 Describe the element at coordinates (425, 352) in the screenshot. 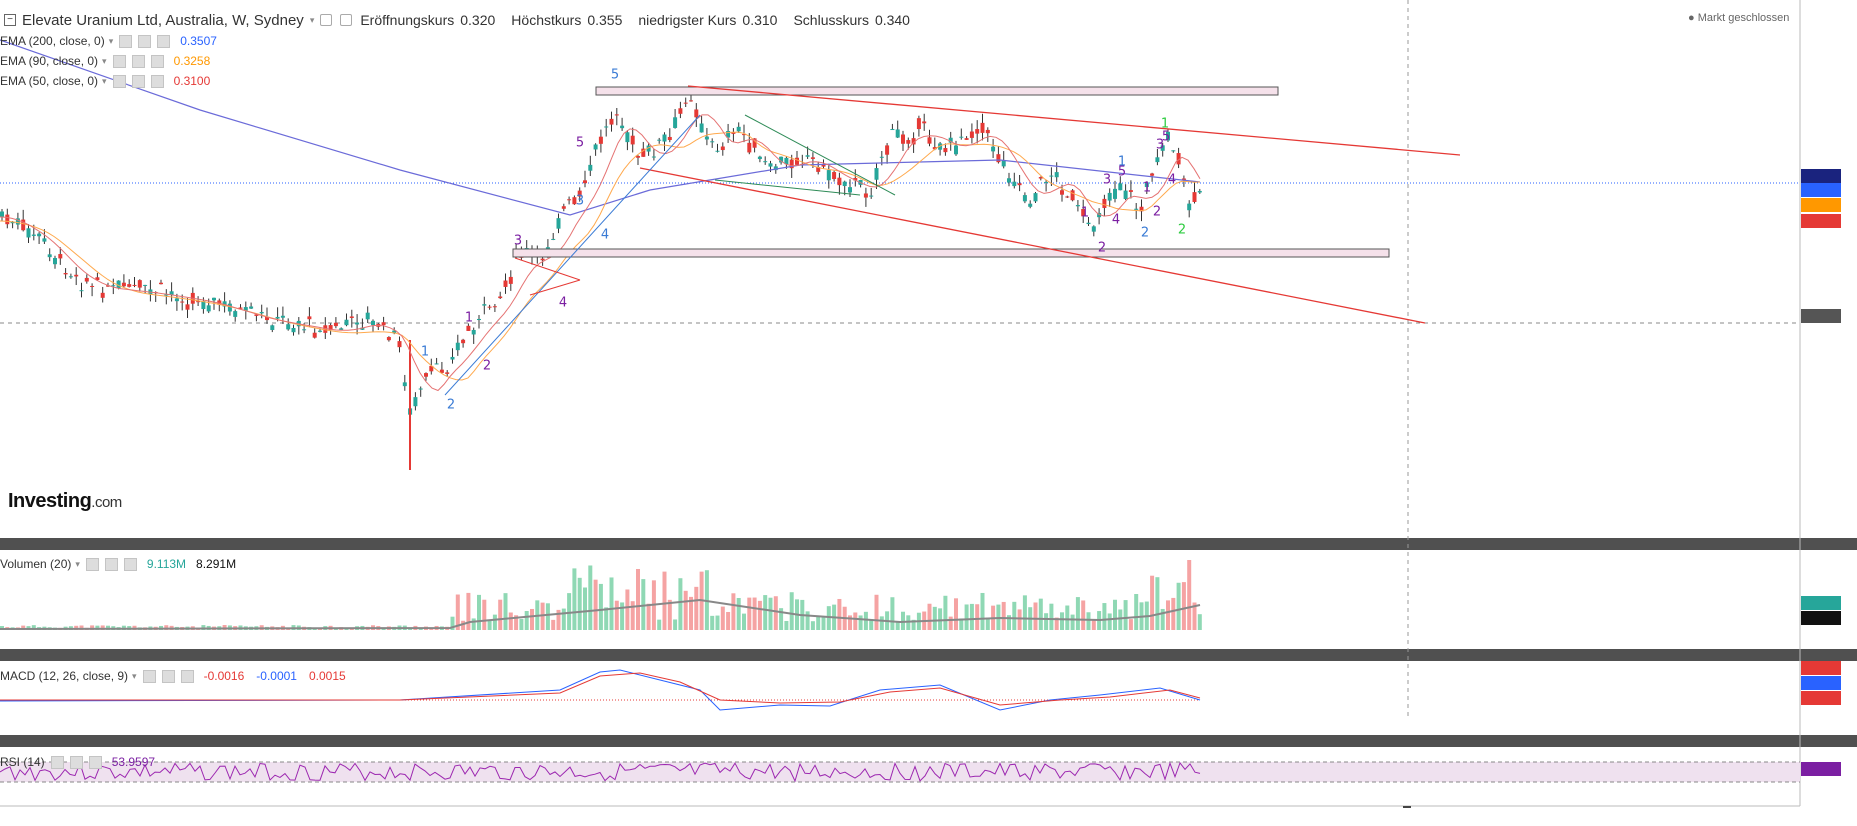

I see `wave-label-digit: 1` at that location.